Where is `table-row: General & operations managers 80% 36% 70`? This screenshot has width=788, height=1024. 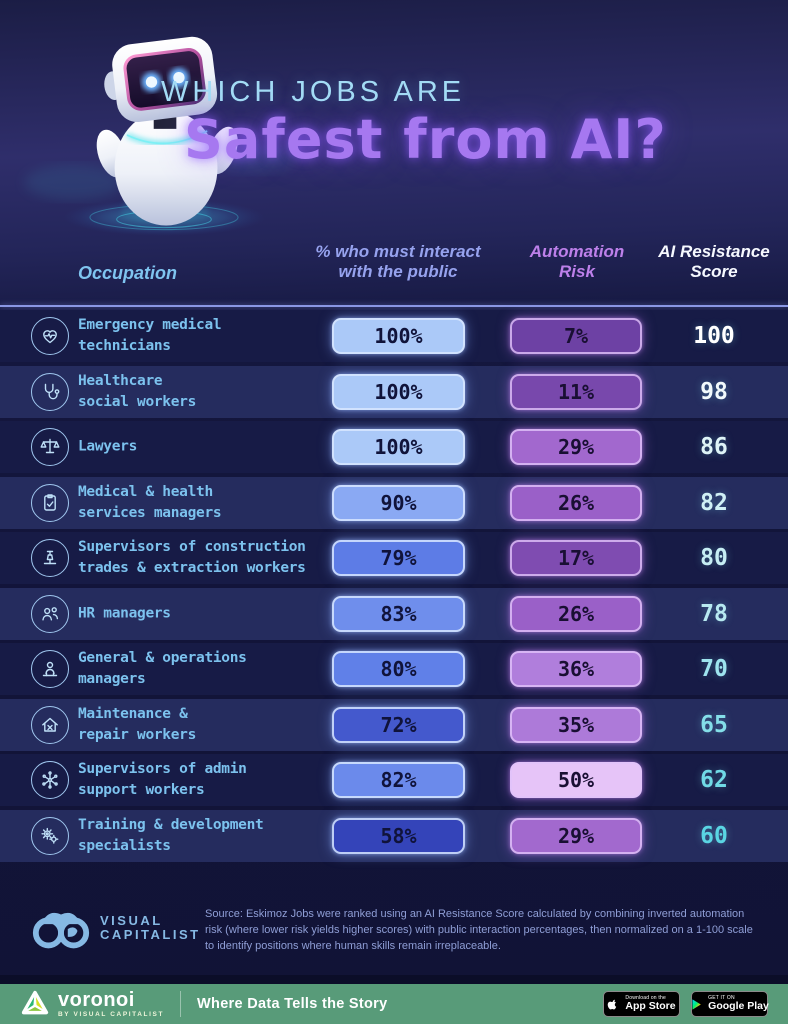 table-row: General & operations managers 80% 36% 70 is located at coordinates (394, 669).